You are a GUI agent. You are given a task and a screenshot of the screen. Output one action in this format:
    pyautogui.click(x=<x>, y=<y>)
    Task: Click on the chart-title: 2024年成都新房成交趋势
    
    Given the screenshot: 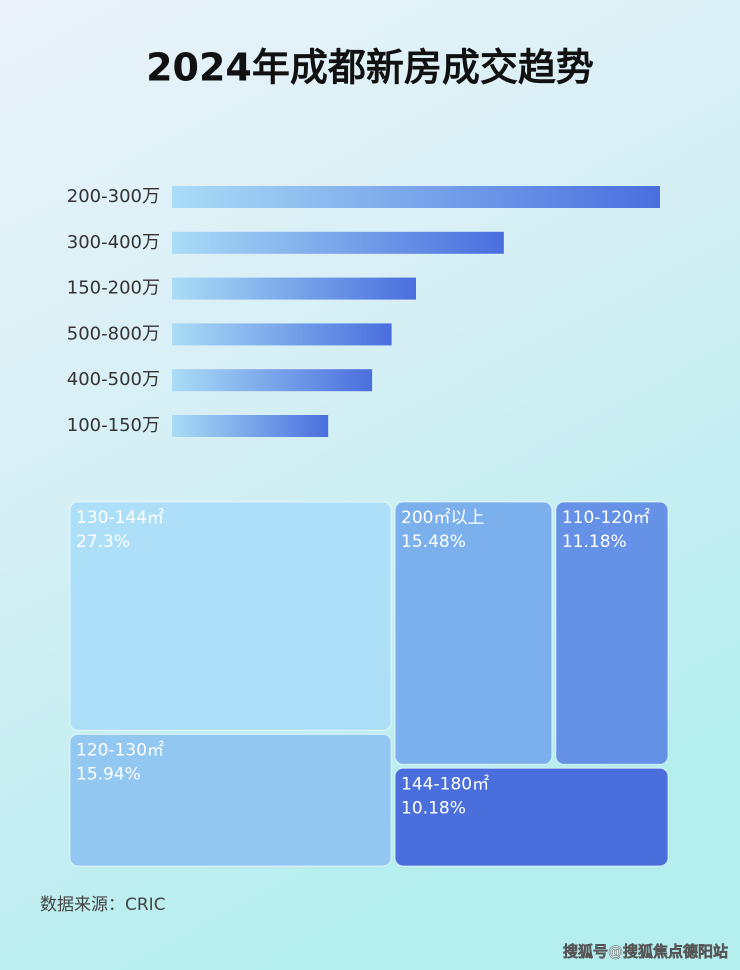 What is the action you would take?
    pyautogui.click(x=370, y=68)
    